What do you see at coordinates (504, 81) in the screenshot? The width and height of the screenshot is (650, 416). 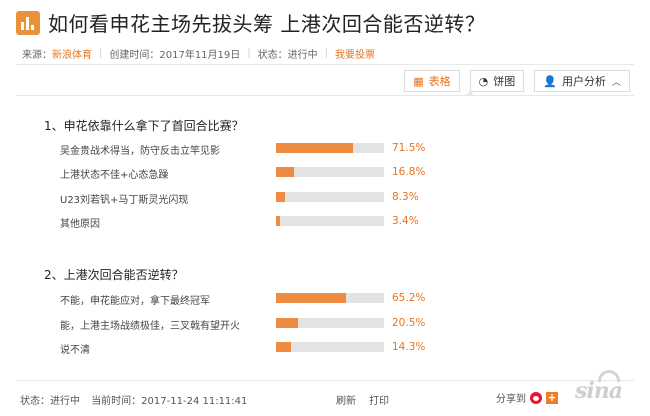 I see `pie-view-label: 饼图` at bounding box center [504, 81].